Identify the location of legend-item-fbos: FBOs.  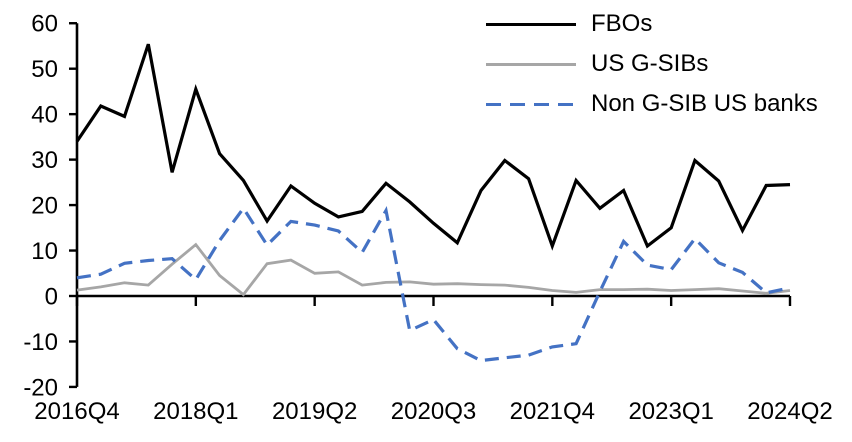
(669, 24).